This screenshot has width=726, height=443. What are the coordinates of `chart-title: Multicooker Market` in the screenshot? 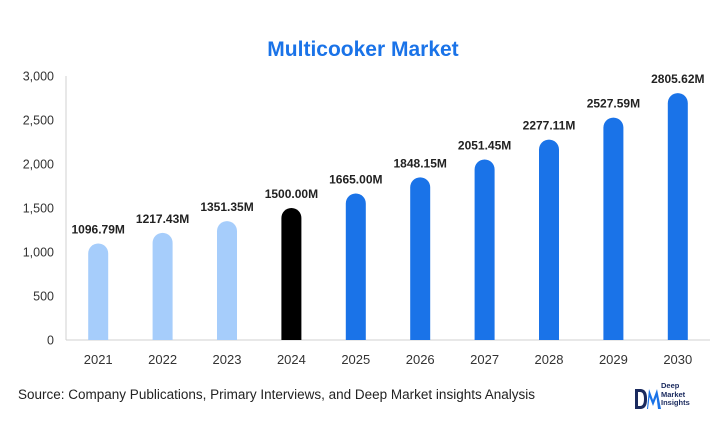 It's located at (363, 49).